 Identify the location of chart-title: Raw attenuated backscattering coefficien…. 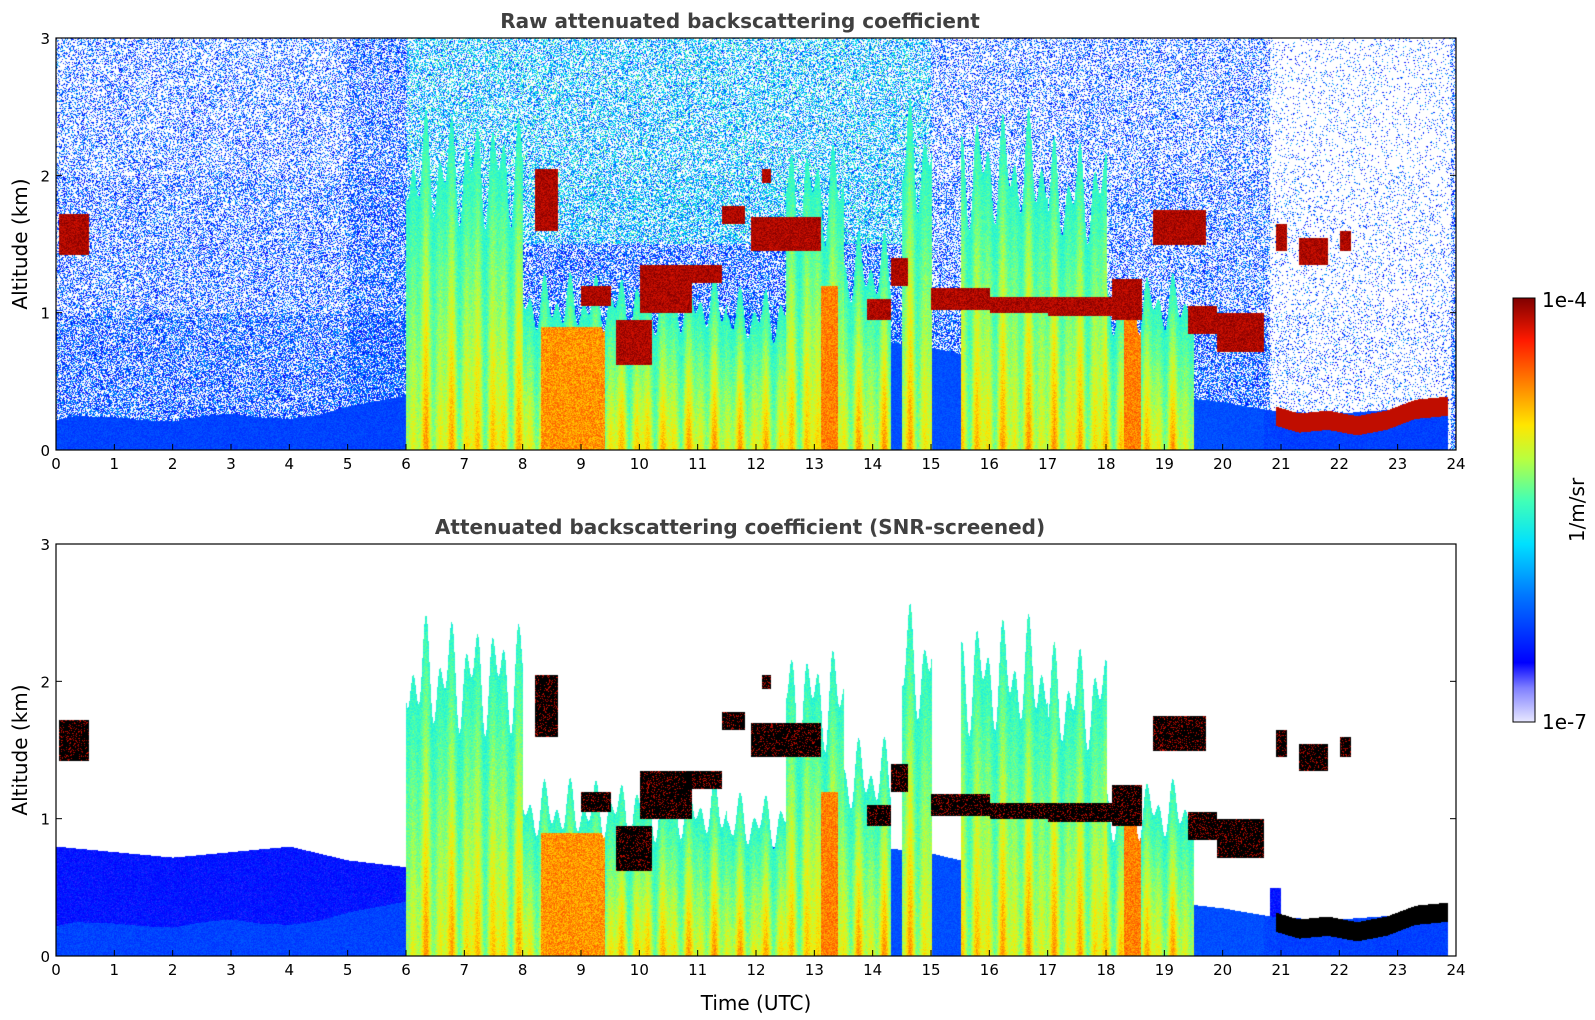
(740, 21).